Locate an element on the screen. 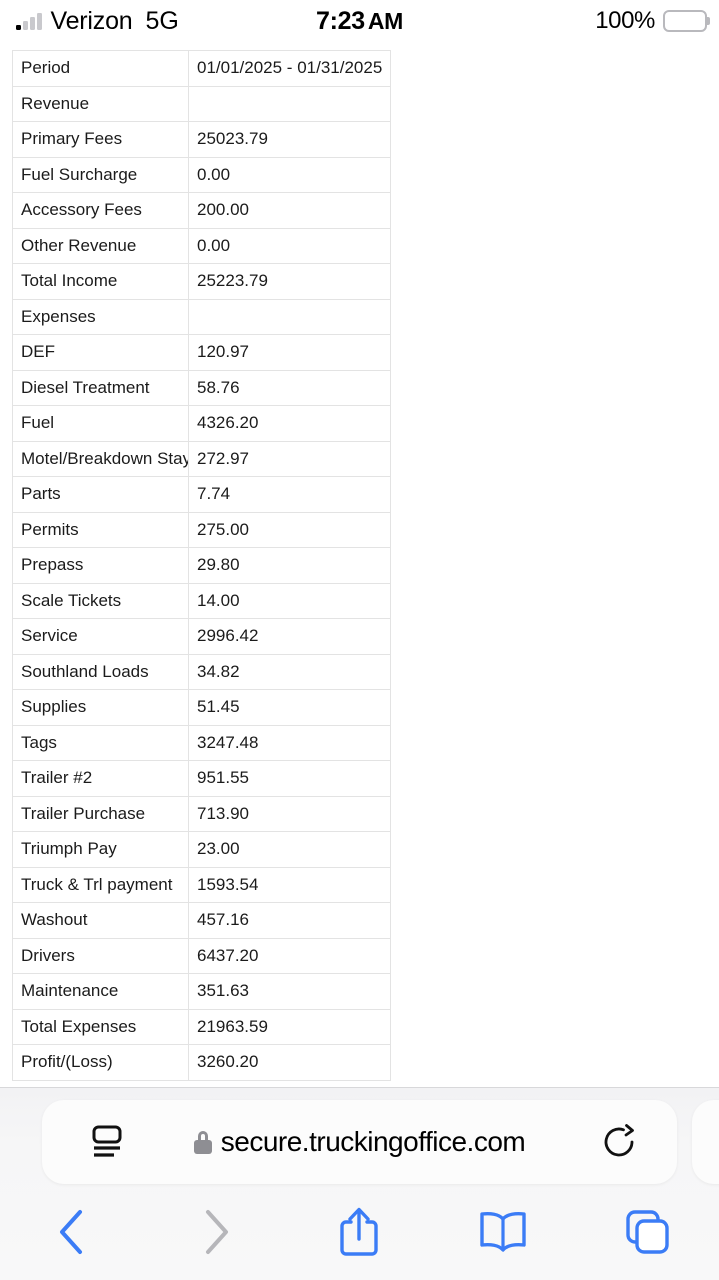 This screenshot has width=719, height=1280. row-label: Southland Loads is located at coordinates (100, 671).